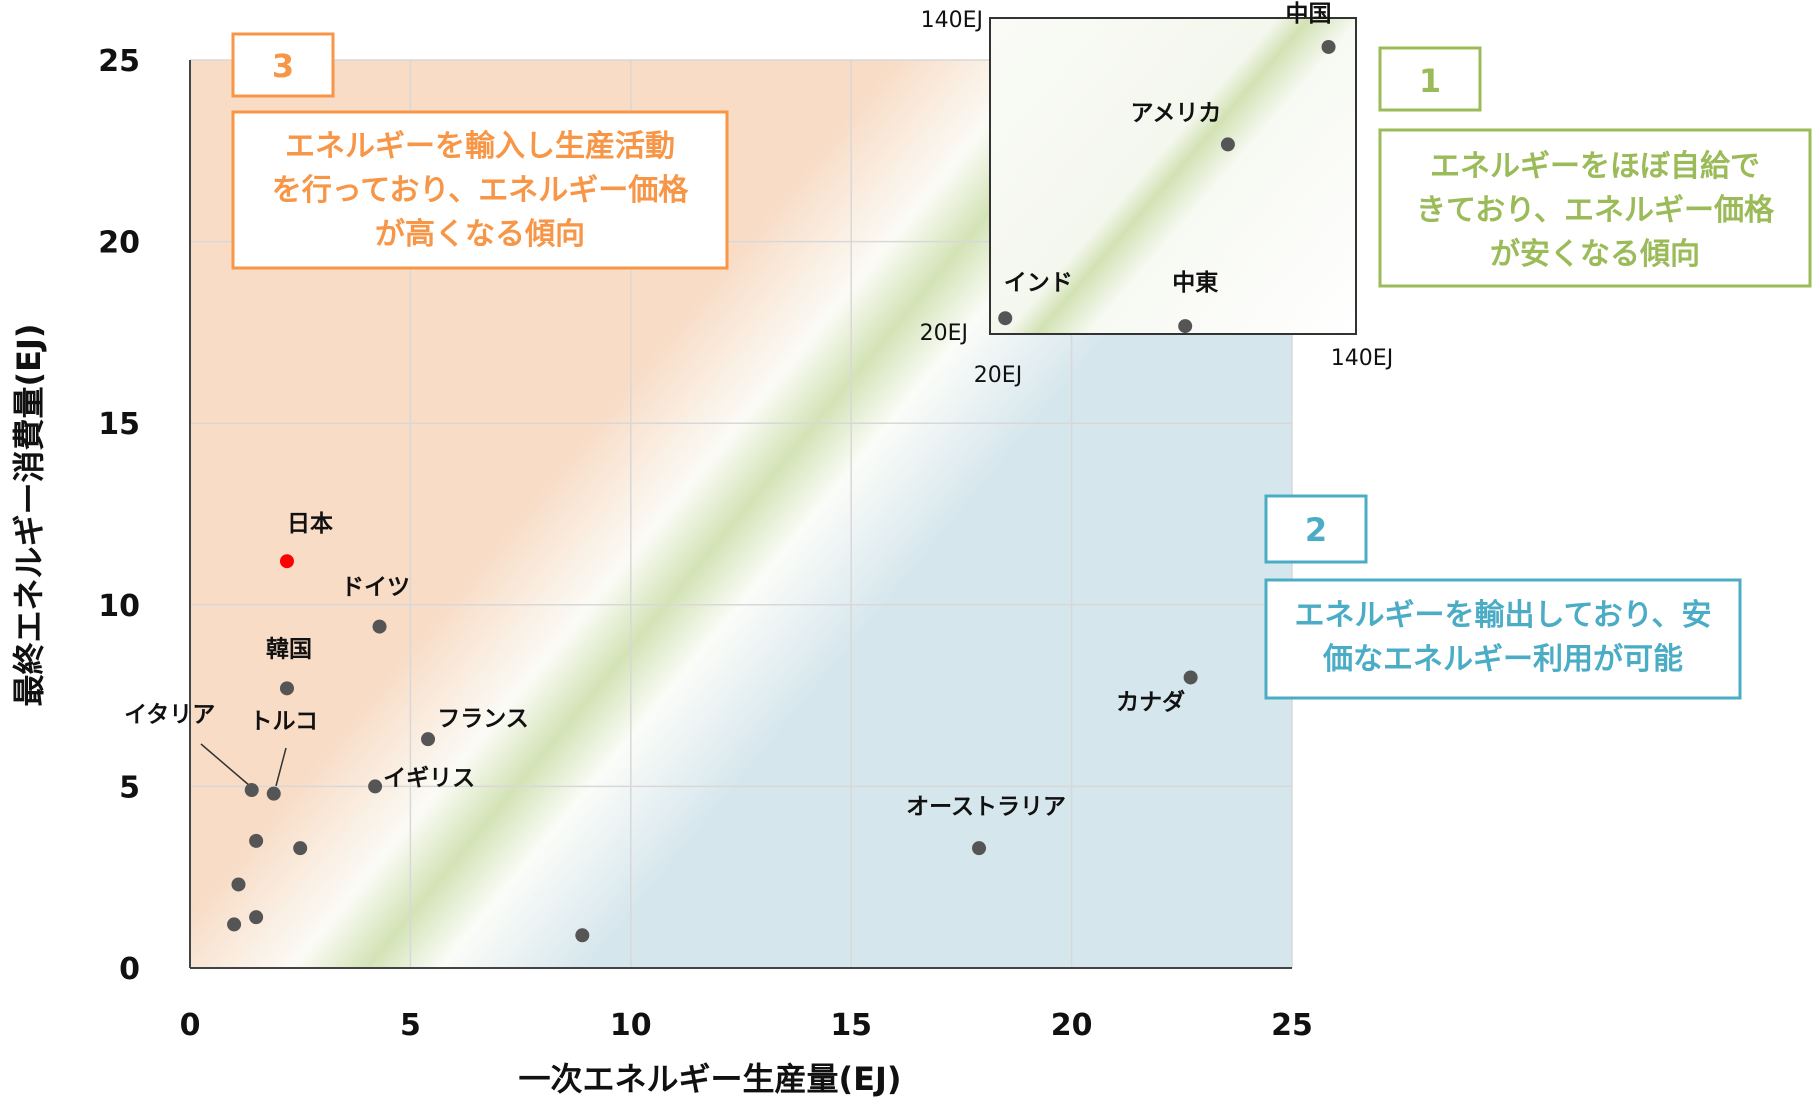  Describe the element at coordinates (1503, 639) in the screenshot. I see `annotation-2-text-box` at that location.